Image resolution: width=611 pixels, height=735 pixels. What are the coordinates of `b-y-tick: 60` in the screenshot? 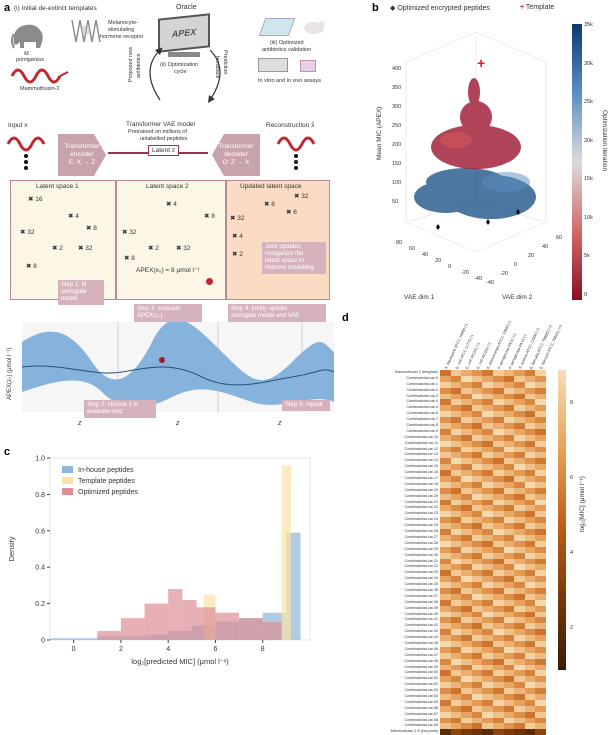 It's located at (559, 238).